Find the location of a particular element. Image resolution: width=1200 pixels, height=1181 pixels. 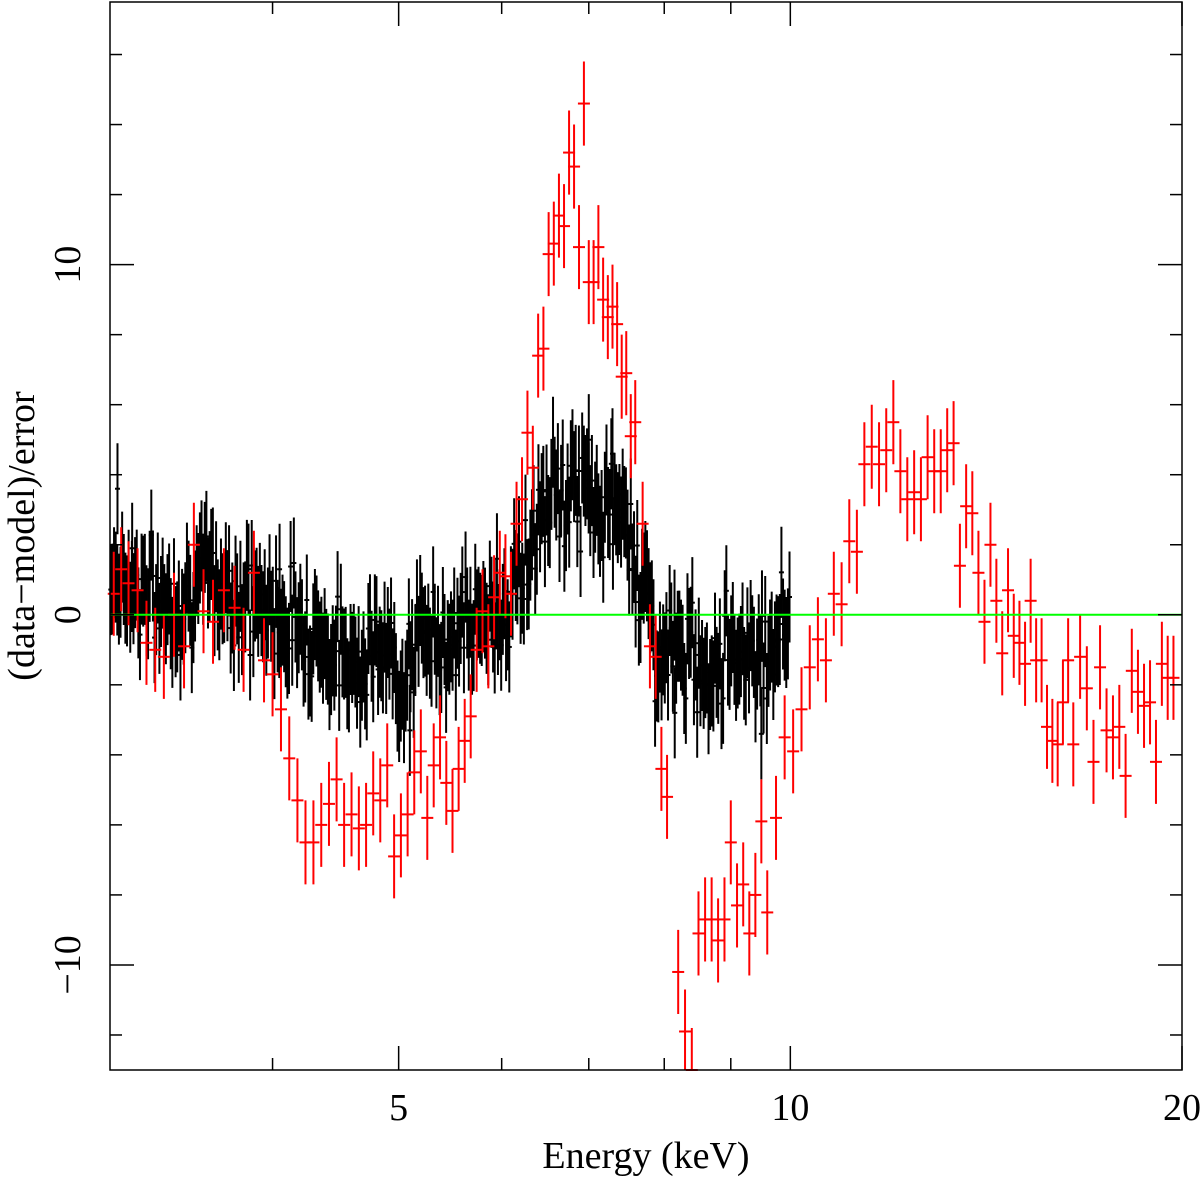

x-tick-label: 20 is located at coordinates (1181, 1108).